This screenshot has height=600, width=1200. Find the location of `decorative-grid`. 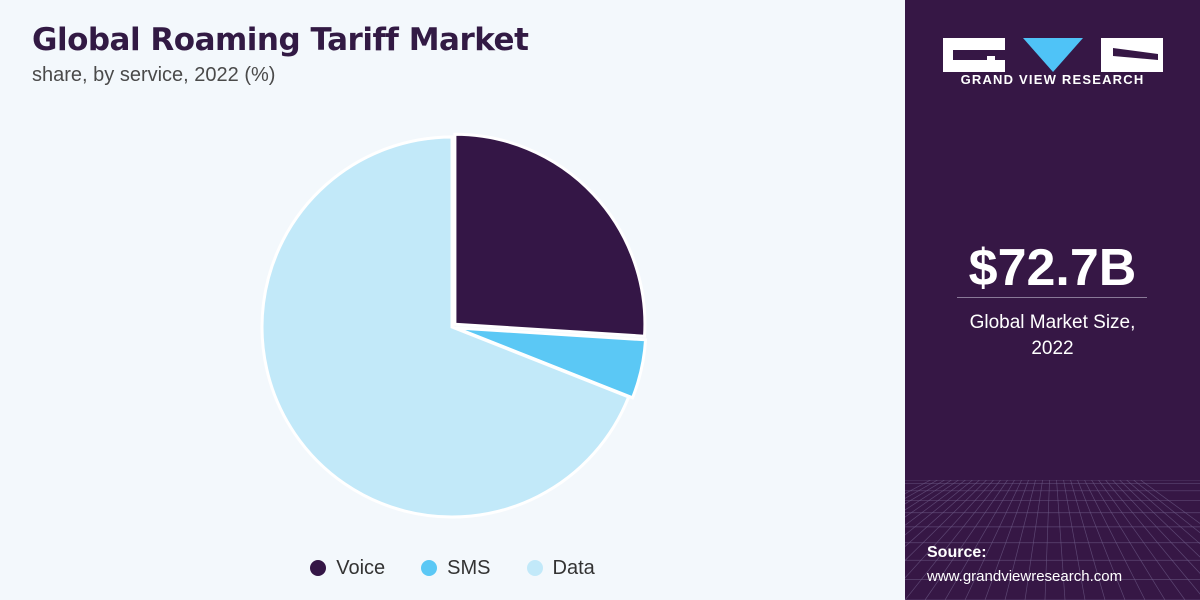

decorative-grid is located at coordinates (1052, 540).